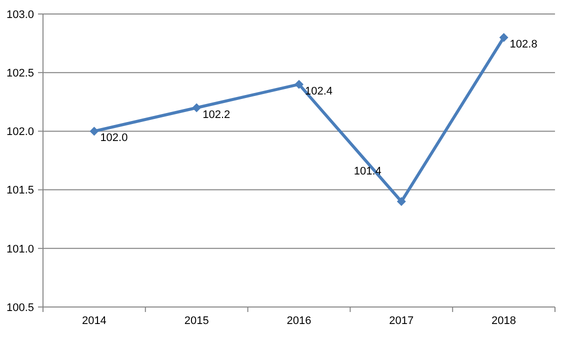 The width and height of the screenshot is (569, 338). Describe the element at coordinates (114, 138) in the screenshot. I see `data-label: 102.0` at that location.